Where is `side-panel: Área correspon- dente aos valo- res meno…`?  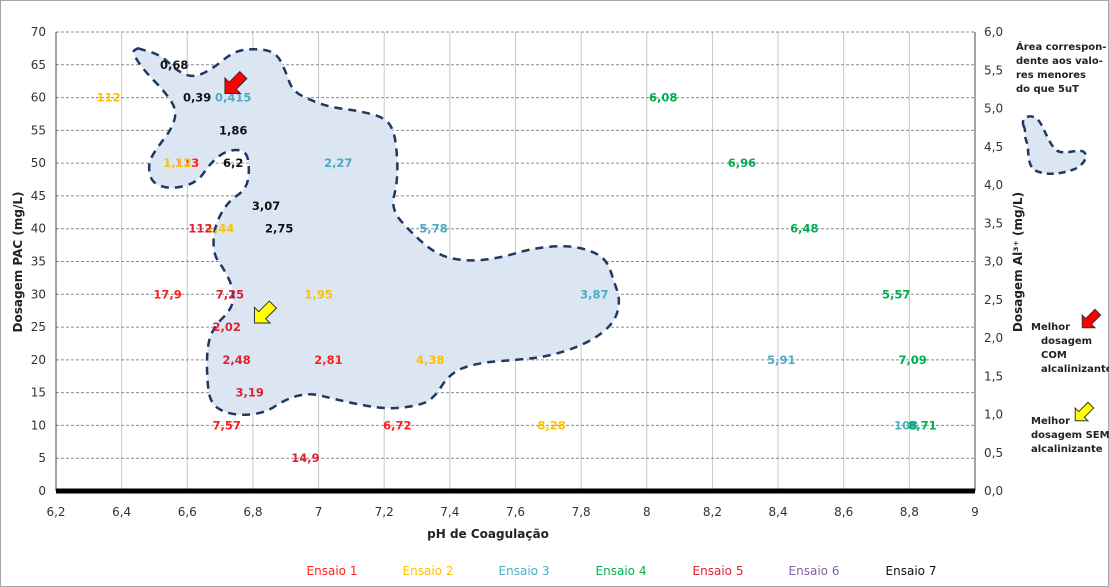 side-panel: Área correspon- dente aos valo- res meno… is located at coordinates (1062, 247).